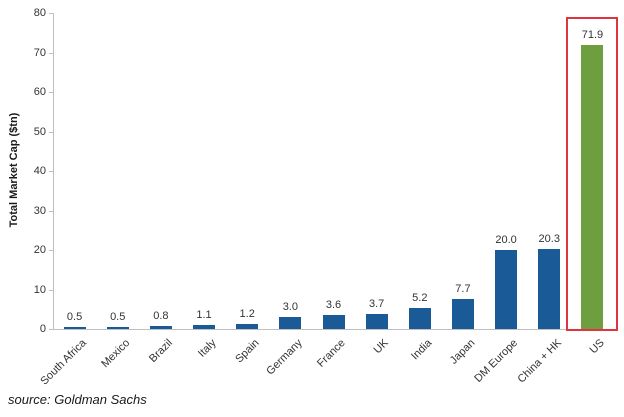 Image resolution: width=624 pixels, height=417 pixels. What do you see at coordinates (290, 307) in the screenshot?
I see `bar-value-label: 3.0` at bounding box center [290, 307].